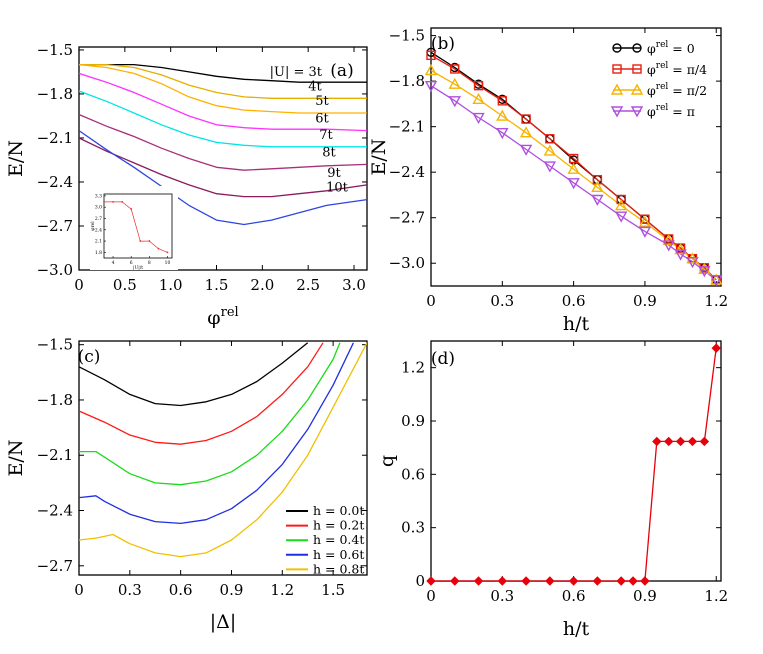 This screenshot has height=654, width=763. Describe the element at coordinates (98, 253) in the screenshot. I see `inset-y-tick-label: 1.8` at that location.